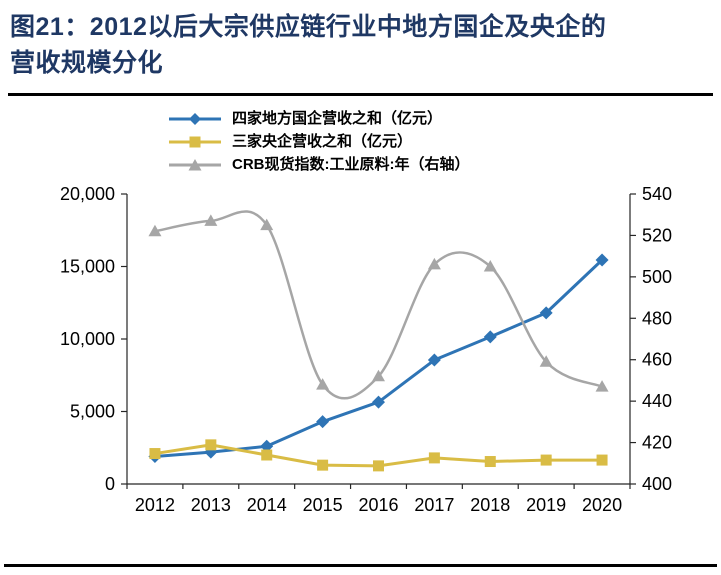  I want to click on legend-marker-triangle-icon, so click(195, 165).